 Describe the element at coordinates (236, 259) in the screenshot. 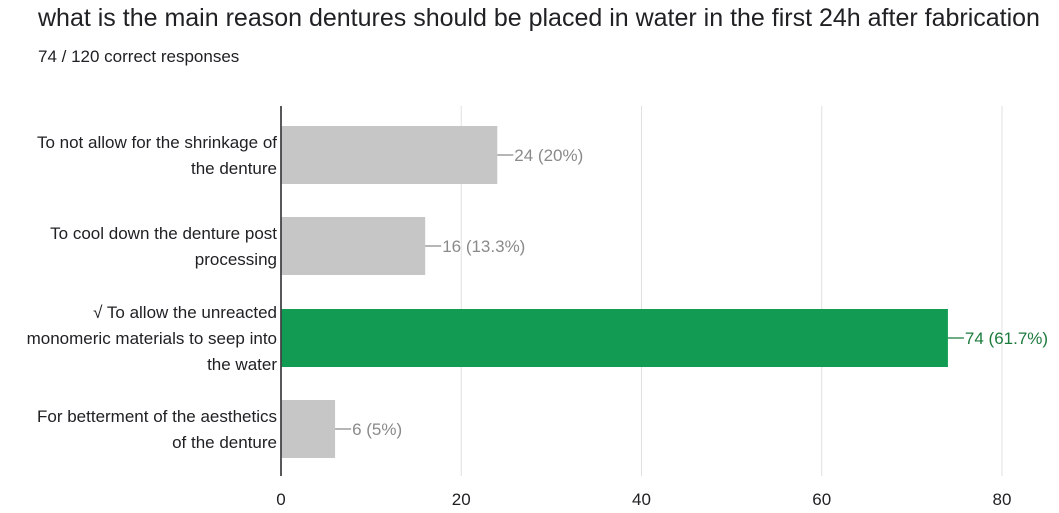

I see `category-label-line: processing` at that location.